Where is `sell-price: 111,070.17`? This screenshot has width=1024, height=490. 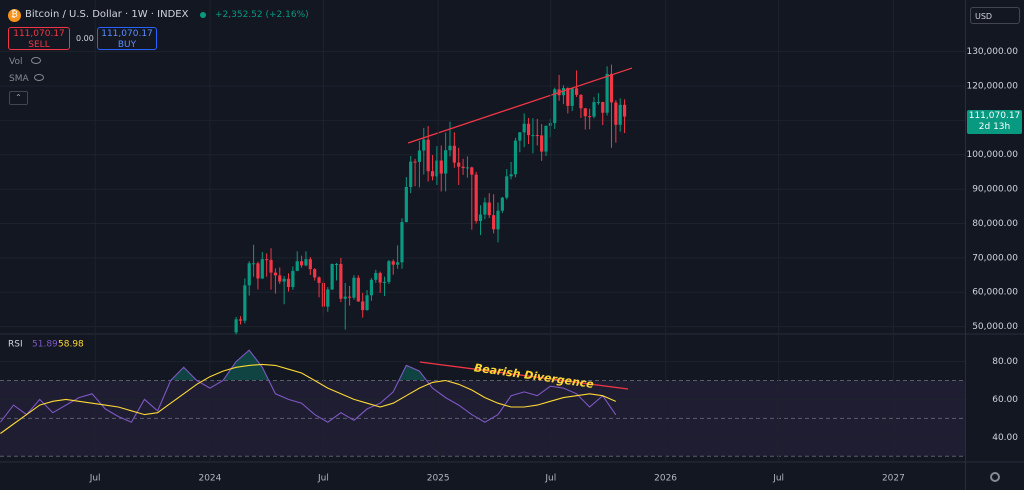
sell-price: 111,070.17 is located at coordinates (39, 34).